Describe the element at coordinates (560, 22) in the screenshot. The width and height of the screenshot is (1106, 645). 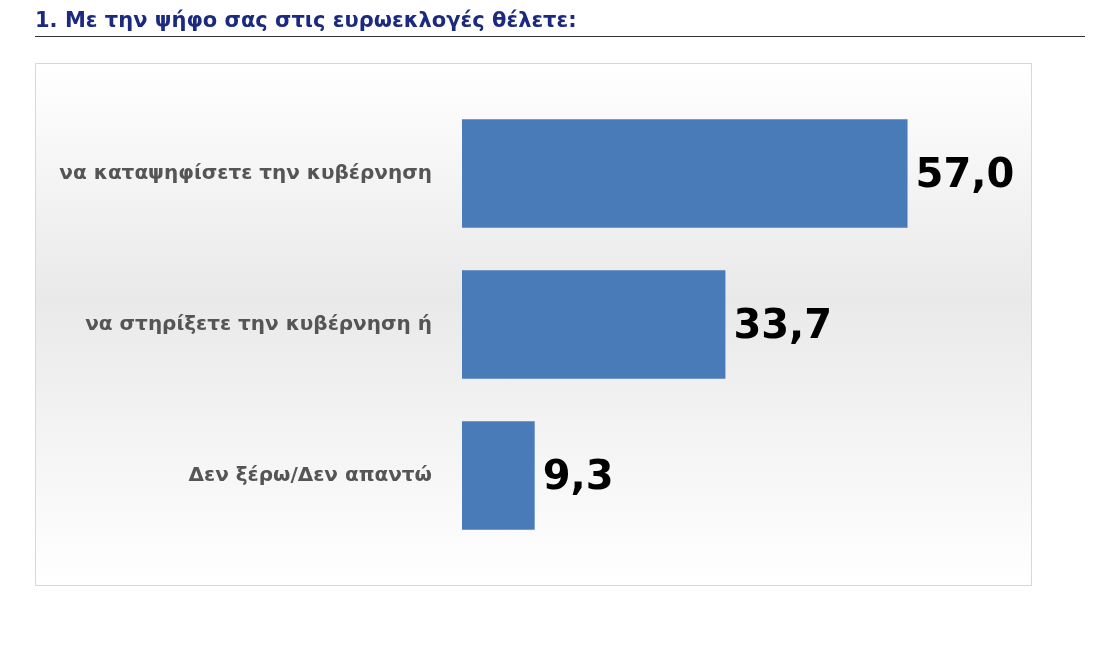
I see `chart-title: 1. Με την ψήφο σας στις ευρωεκλογές θέλετε:` at that location.